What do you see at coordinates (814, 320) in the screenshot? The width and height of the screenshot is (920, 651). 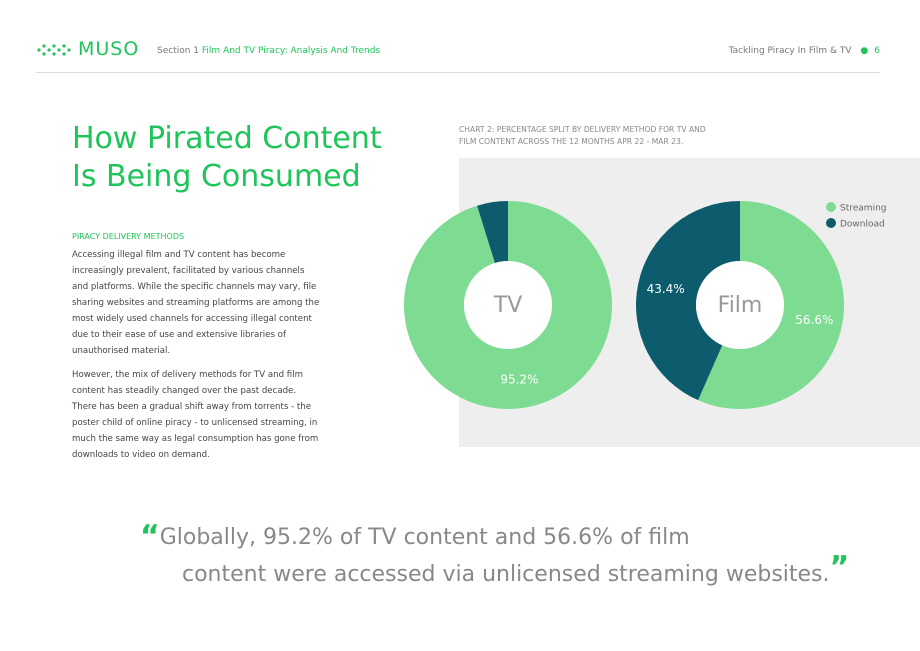 I see `value-label: 56.6%` at bounding box center [814, 320].